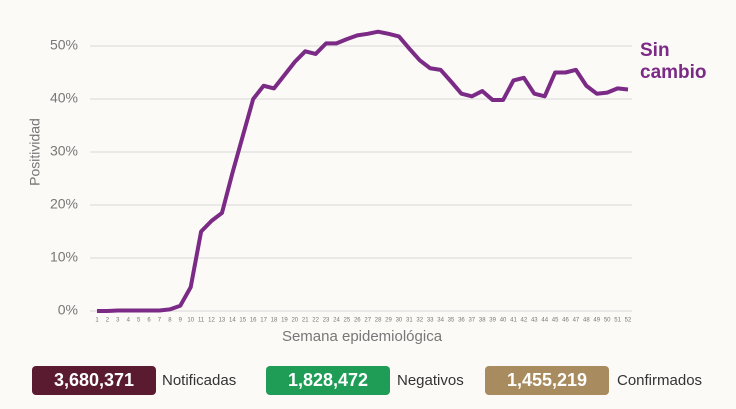  I want to click on x-tick-label: 5, so click(139, 321).